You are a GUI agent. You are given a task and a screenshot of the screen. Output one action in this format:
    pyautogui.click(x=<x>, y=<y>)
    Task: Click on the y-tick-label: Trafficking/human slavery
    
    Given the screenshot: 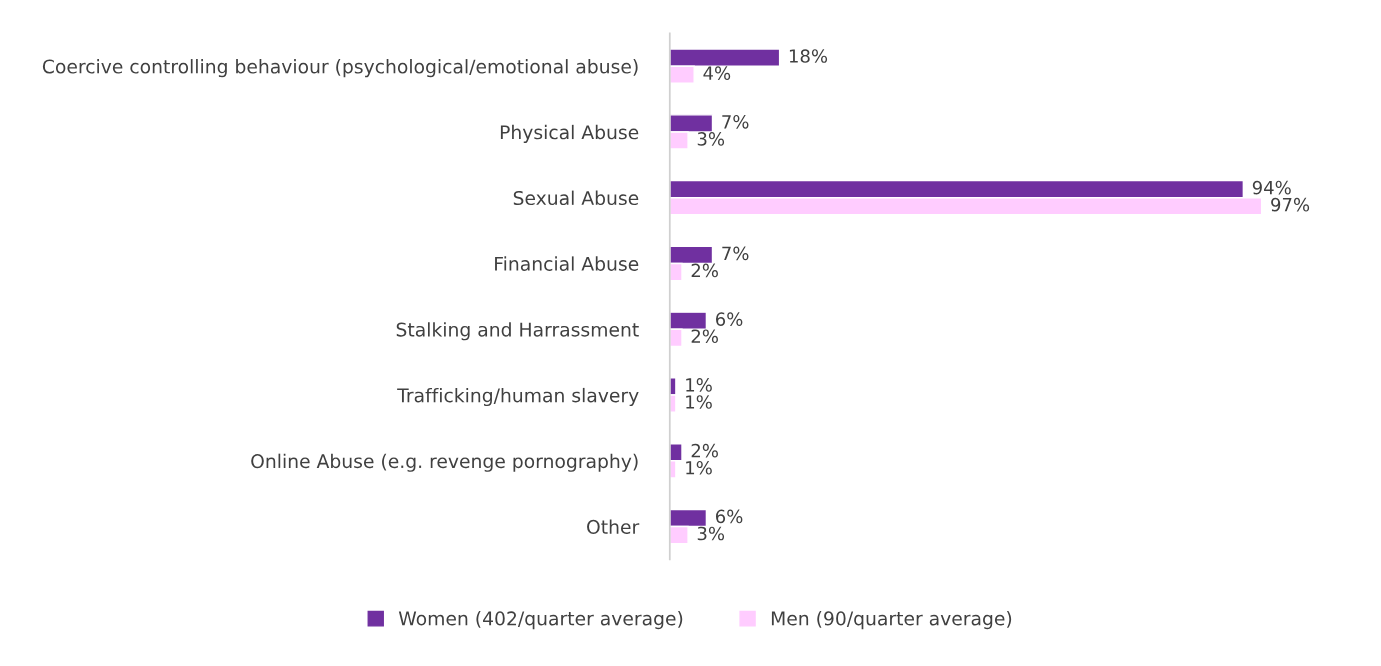 What is the action you would take?
    pyautogui.click(x=518, y=397)
    